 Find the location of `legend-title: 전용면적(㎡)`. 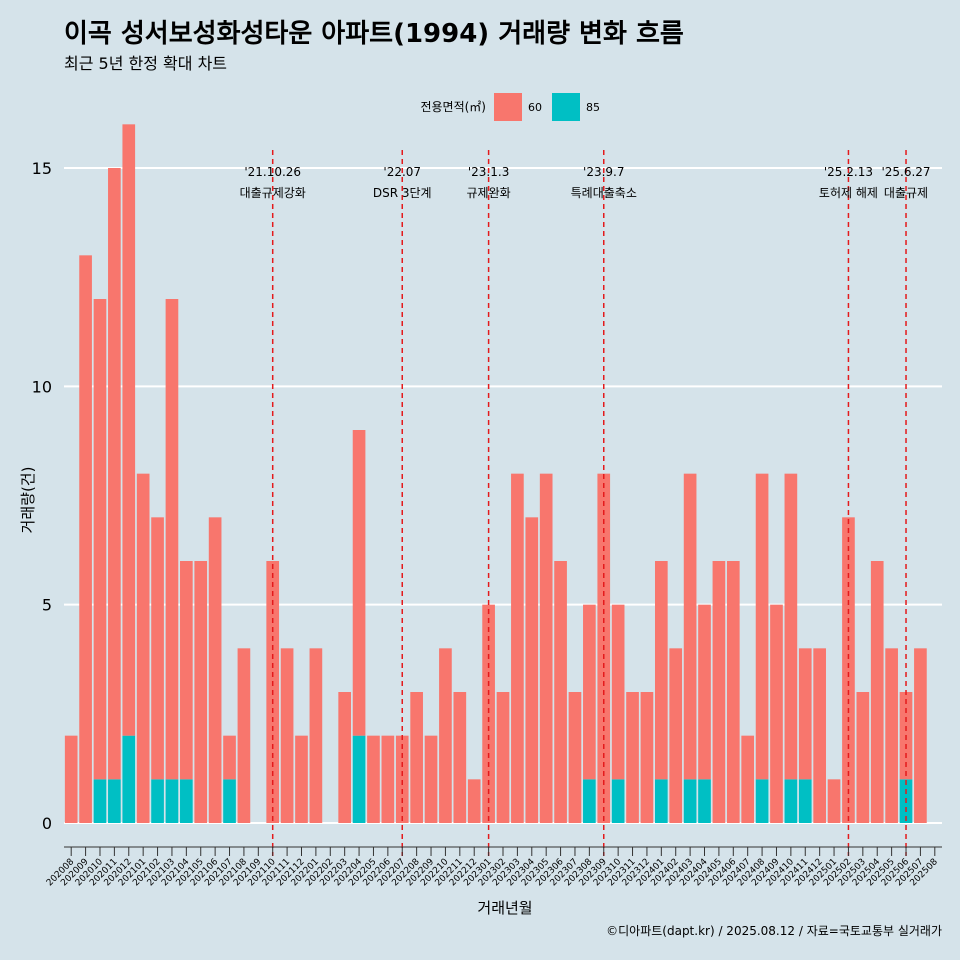

legend-title: 전용면적(㎡) is located at coordinates (453, 107).